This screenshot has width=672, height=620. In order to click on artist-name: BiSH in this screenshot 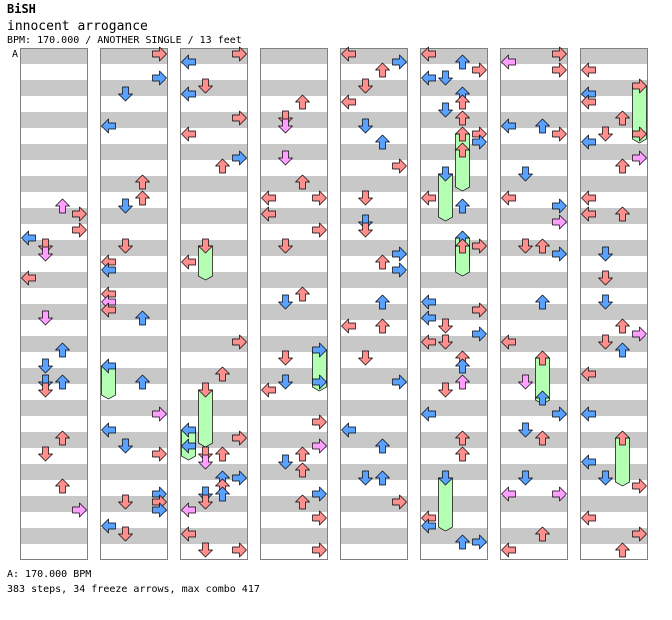, I will do `click(21, 9)`.